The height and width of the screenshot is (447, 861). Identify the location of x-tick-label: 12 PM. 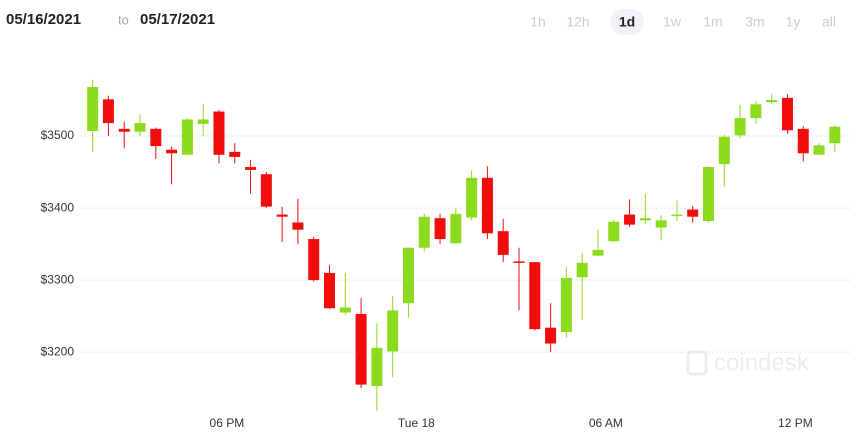
(795, 423).